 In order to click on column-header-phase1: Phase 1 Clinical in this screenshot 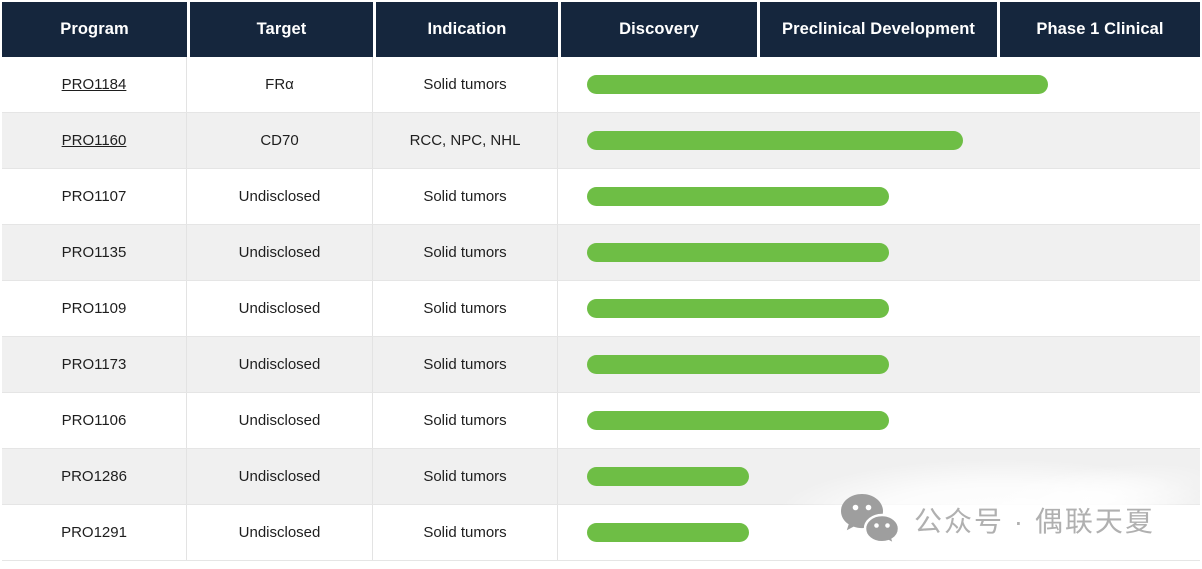, I will do `click(1098, 29)`.